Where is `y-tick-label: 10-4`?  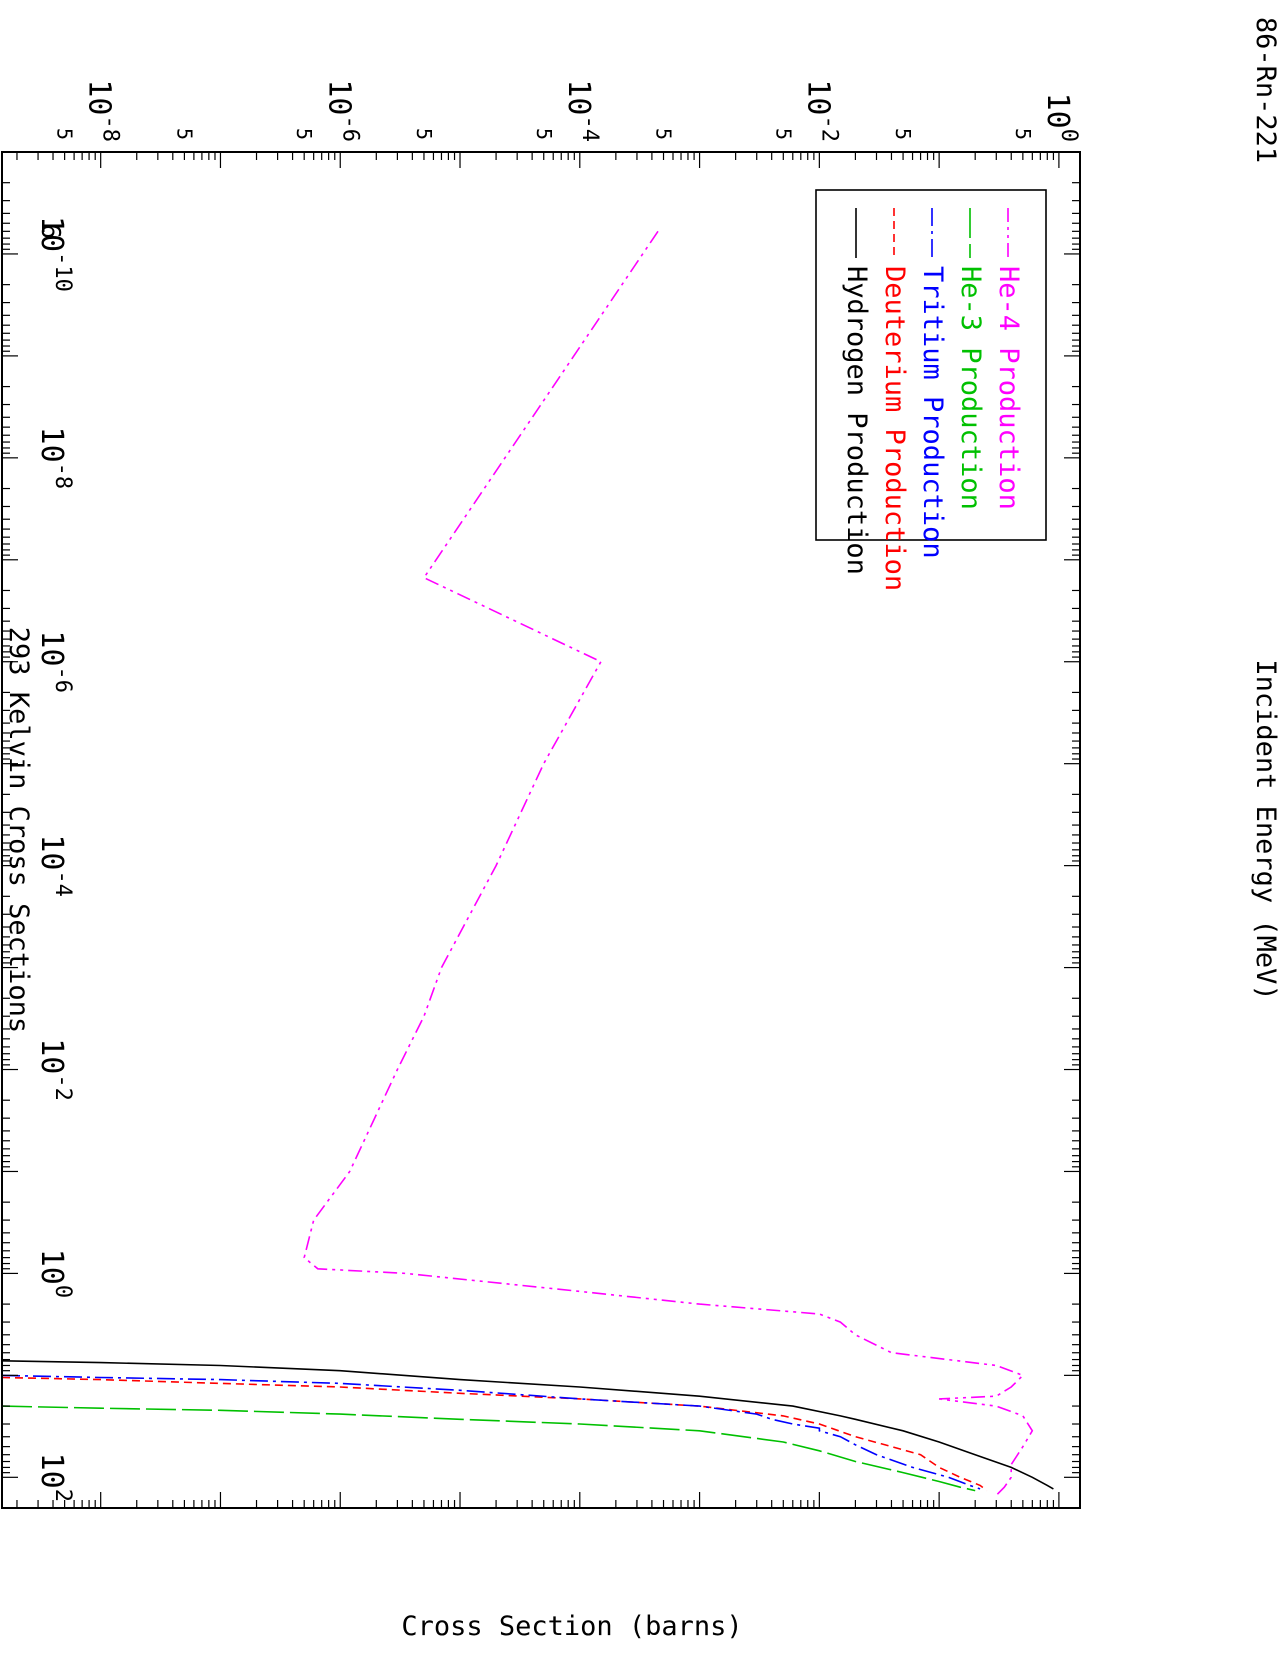
y-tick-label: 10-4 is located at coordinates (581, 110).